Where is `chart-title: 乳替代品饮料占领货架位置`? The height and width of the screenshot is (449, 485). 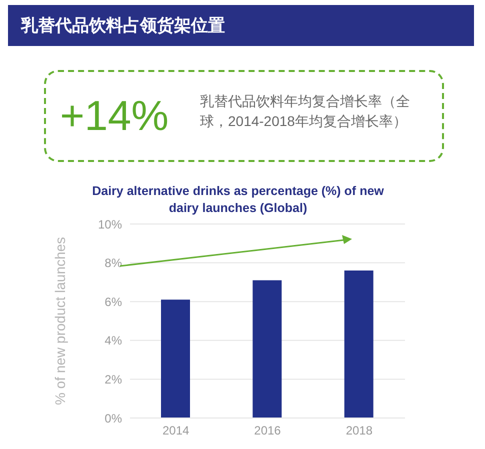
chart-title: 乳替代品饮料占领货架位置 is located at coordinates (241, 25).